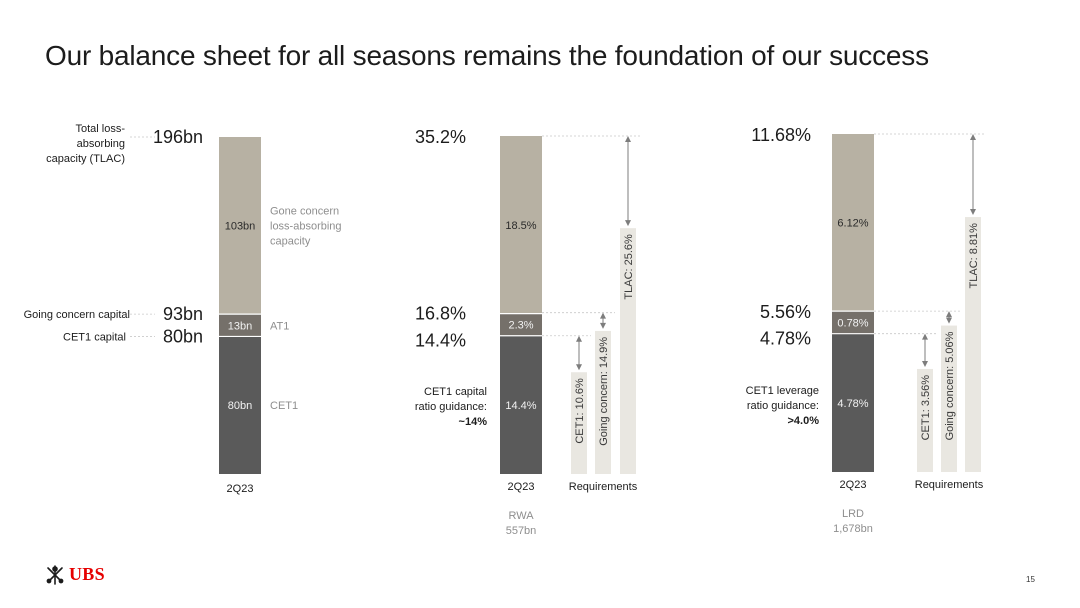 This screenshot has height=608, width=1080. What do you see at coordinates (473, 422) in the screenshot?
I see `guidance-value: ~14%` at bounding box center [473, 422].